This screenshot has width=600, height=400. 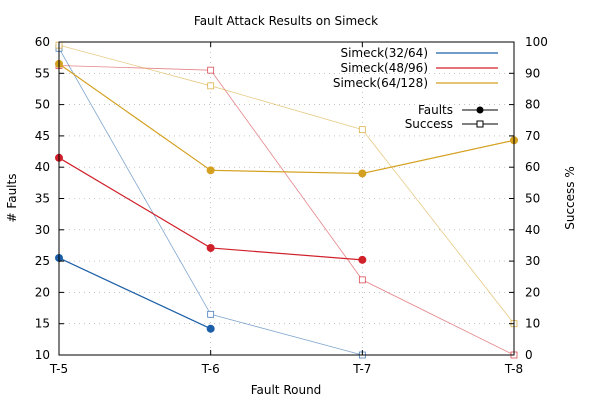 What do you see at coordinates (380, 83) in the screenshot?
I see `legend-series-label: Simeck(64/128)` at bounding box center [380, 83].